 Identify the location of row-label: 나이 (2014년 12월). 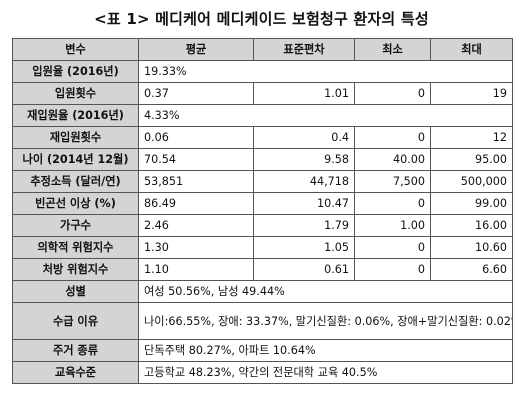
(75, 159).